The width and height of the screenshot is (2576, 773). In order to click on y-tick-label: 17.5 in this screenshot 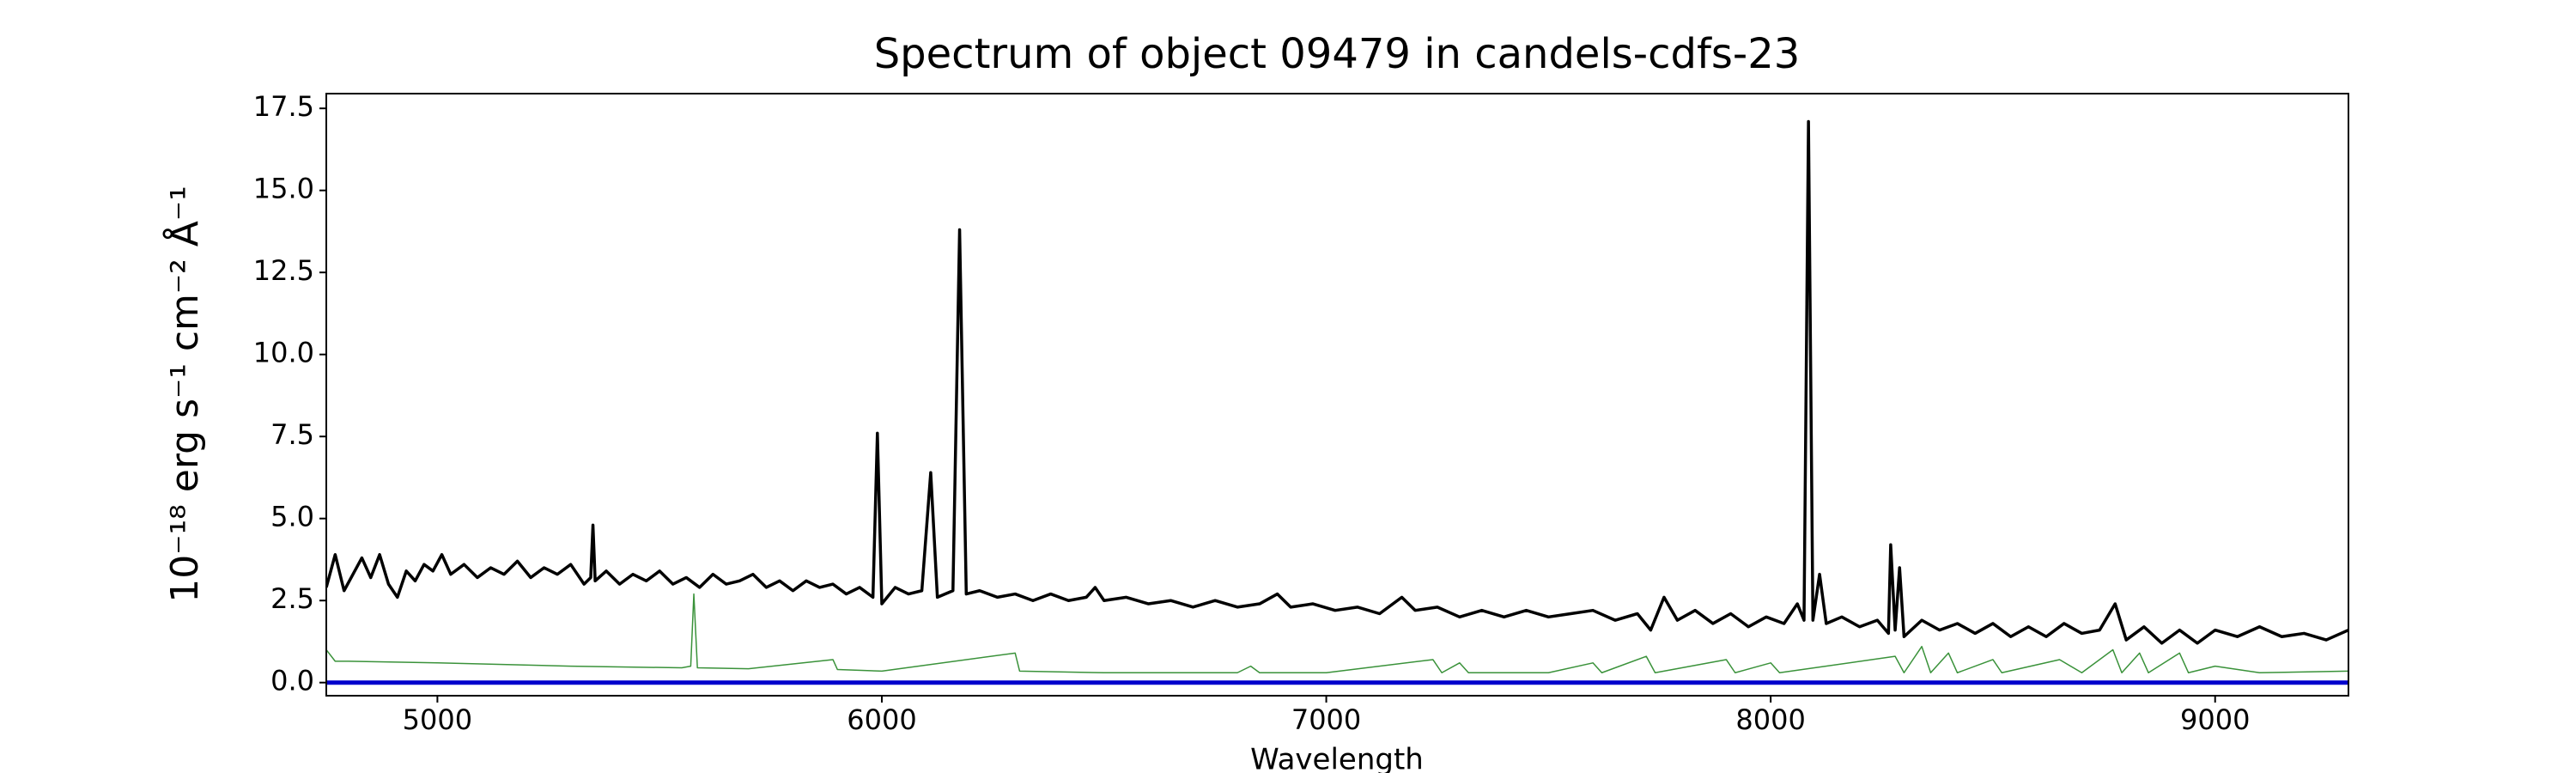, I will do `click(283, 106)`.